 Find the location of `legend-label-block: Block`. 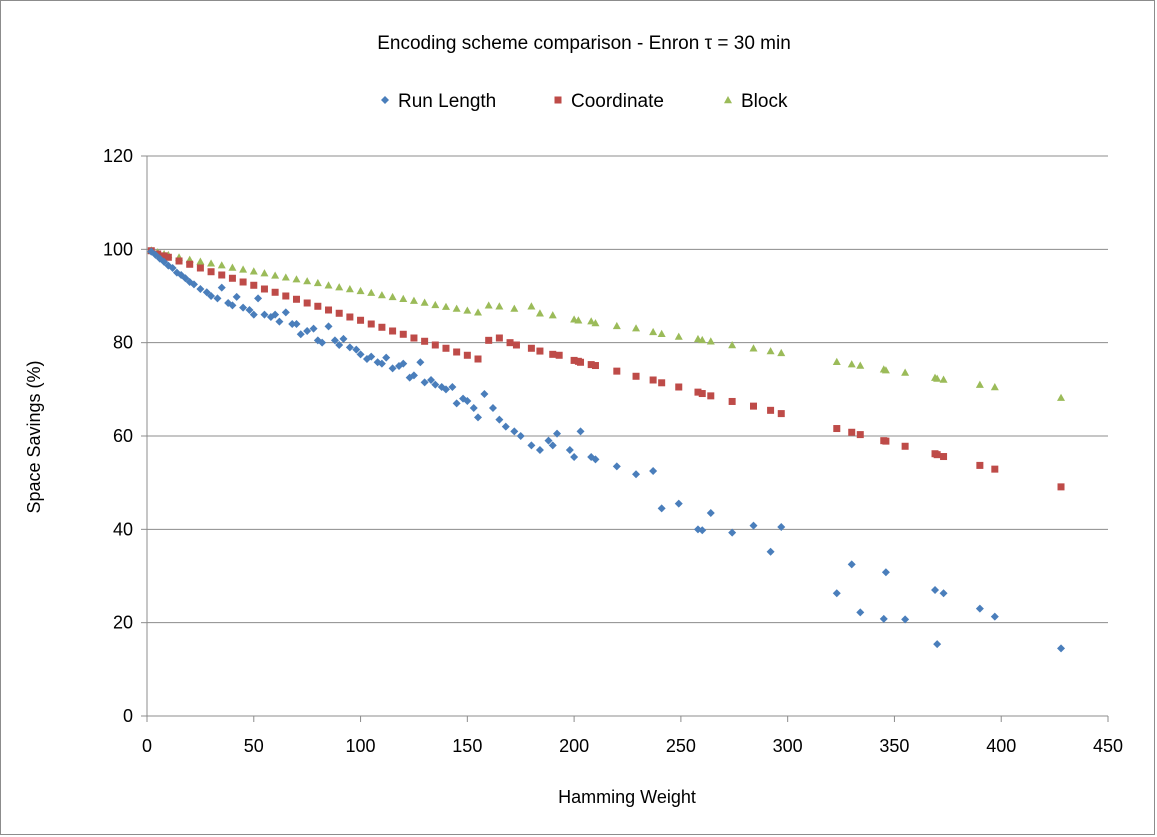

legend-label-block: Block is located at coordinates (764, 101).